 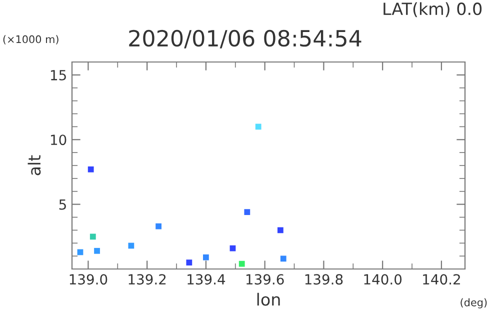 What do you see at coordinates (268, 299) in the screenshot?
I see `x-axis-title: lon` at bounding box center [268, 299].